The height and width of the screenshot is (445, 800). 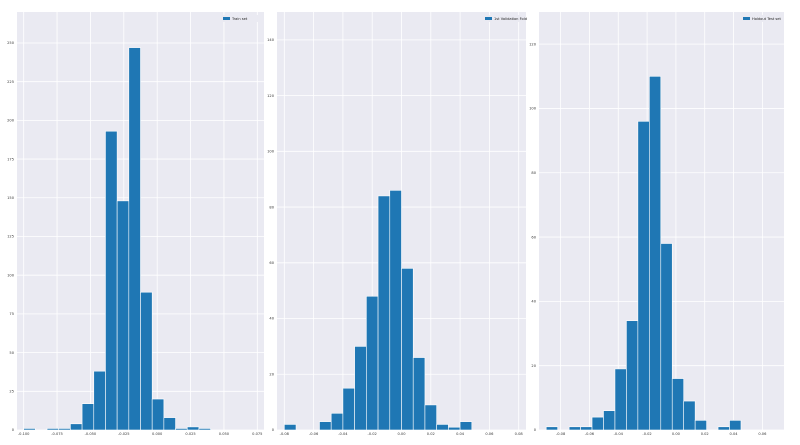 What do you see at coordinates (519, 434) in the screenshot?
I see `x-tick-label: 0.08` at bounding box center [519, 434].